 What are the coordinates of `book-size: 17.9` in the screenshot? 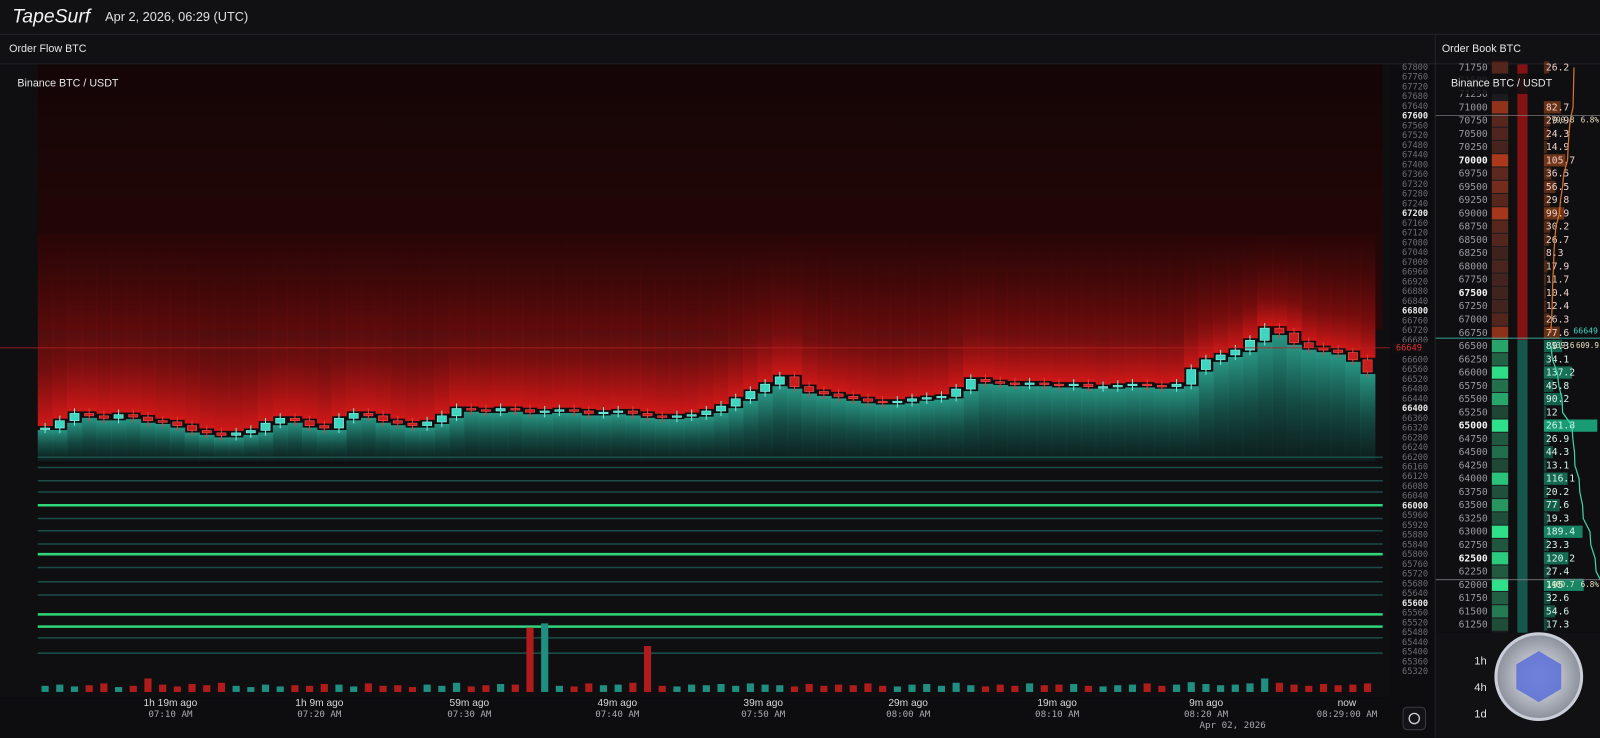 It's located at (1557, 266).